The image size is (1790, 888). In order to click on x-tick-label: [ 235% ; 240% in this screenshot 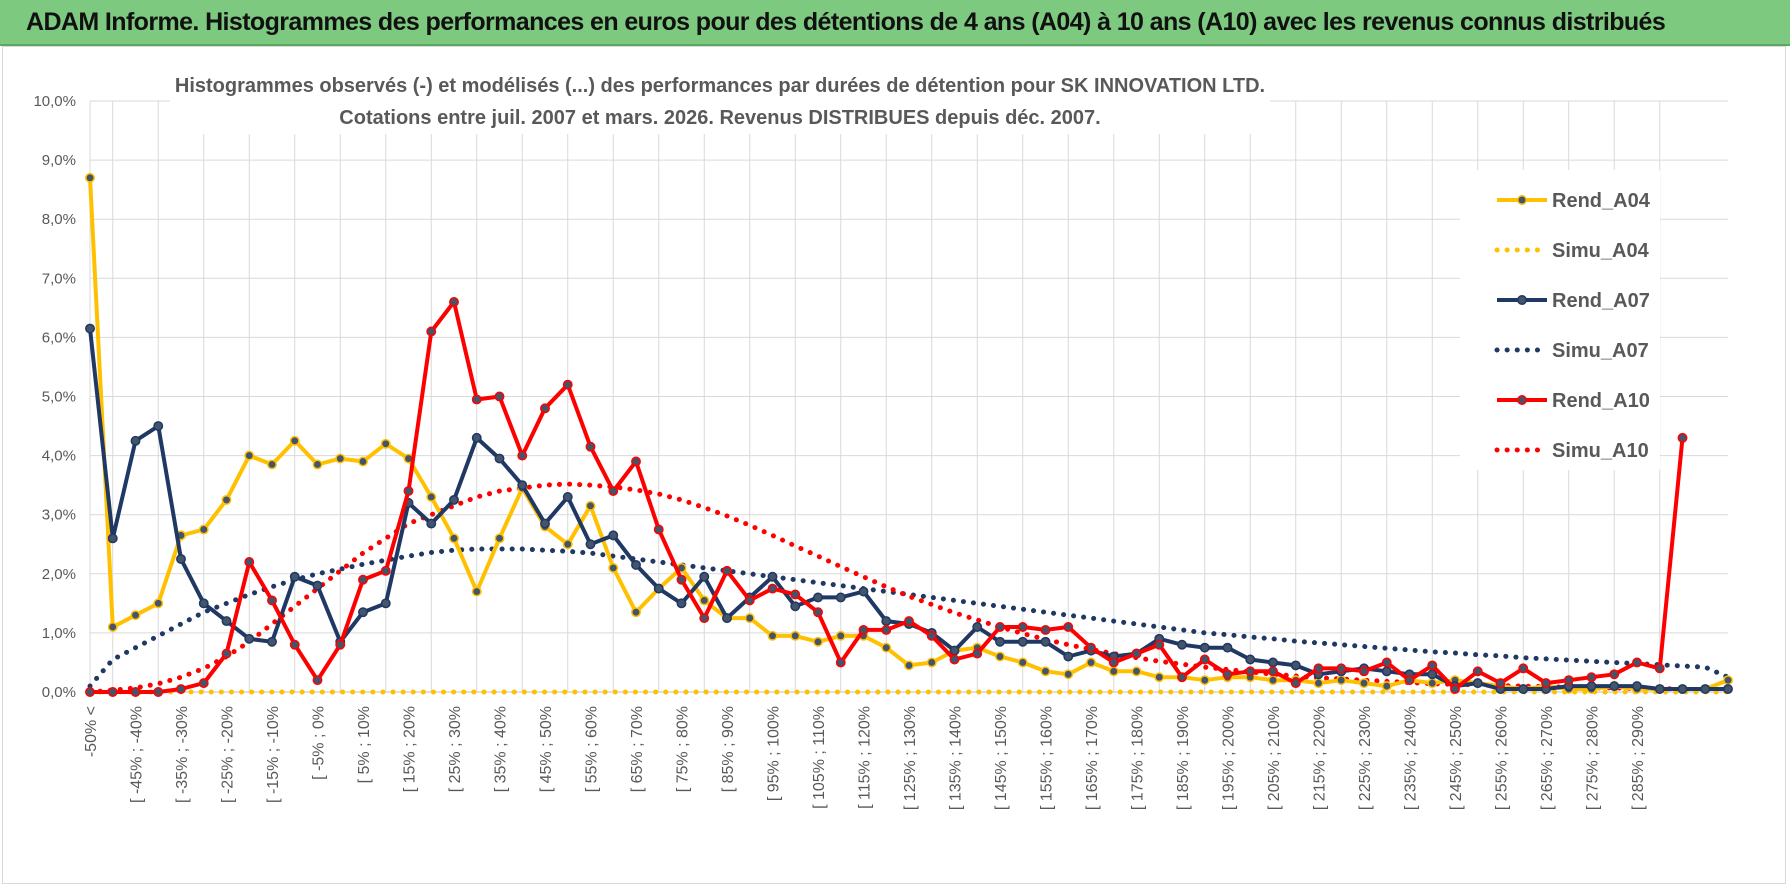, I will do `click(1411, 758)`.